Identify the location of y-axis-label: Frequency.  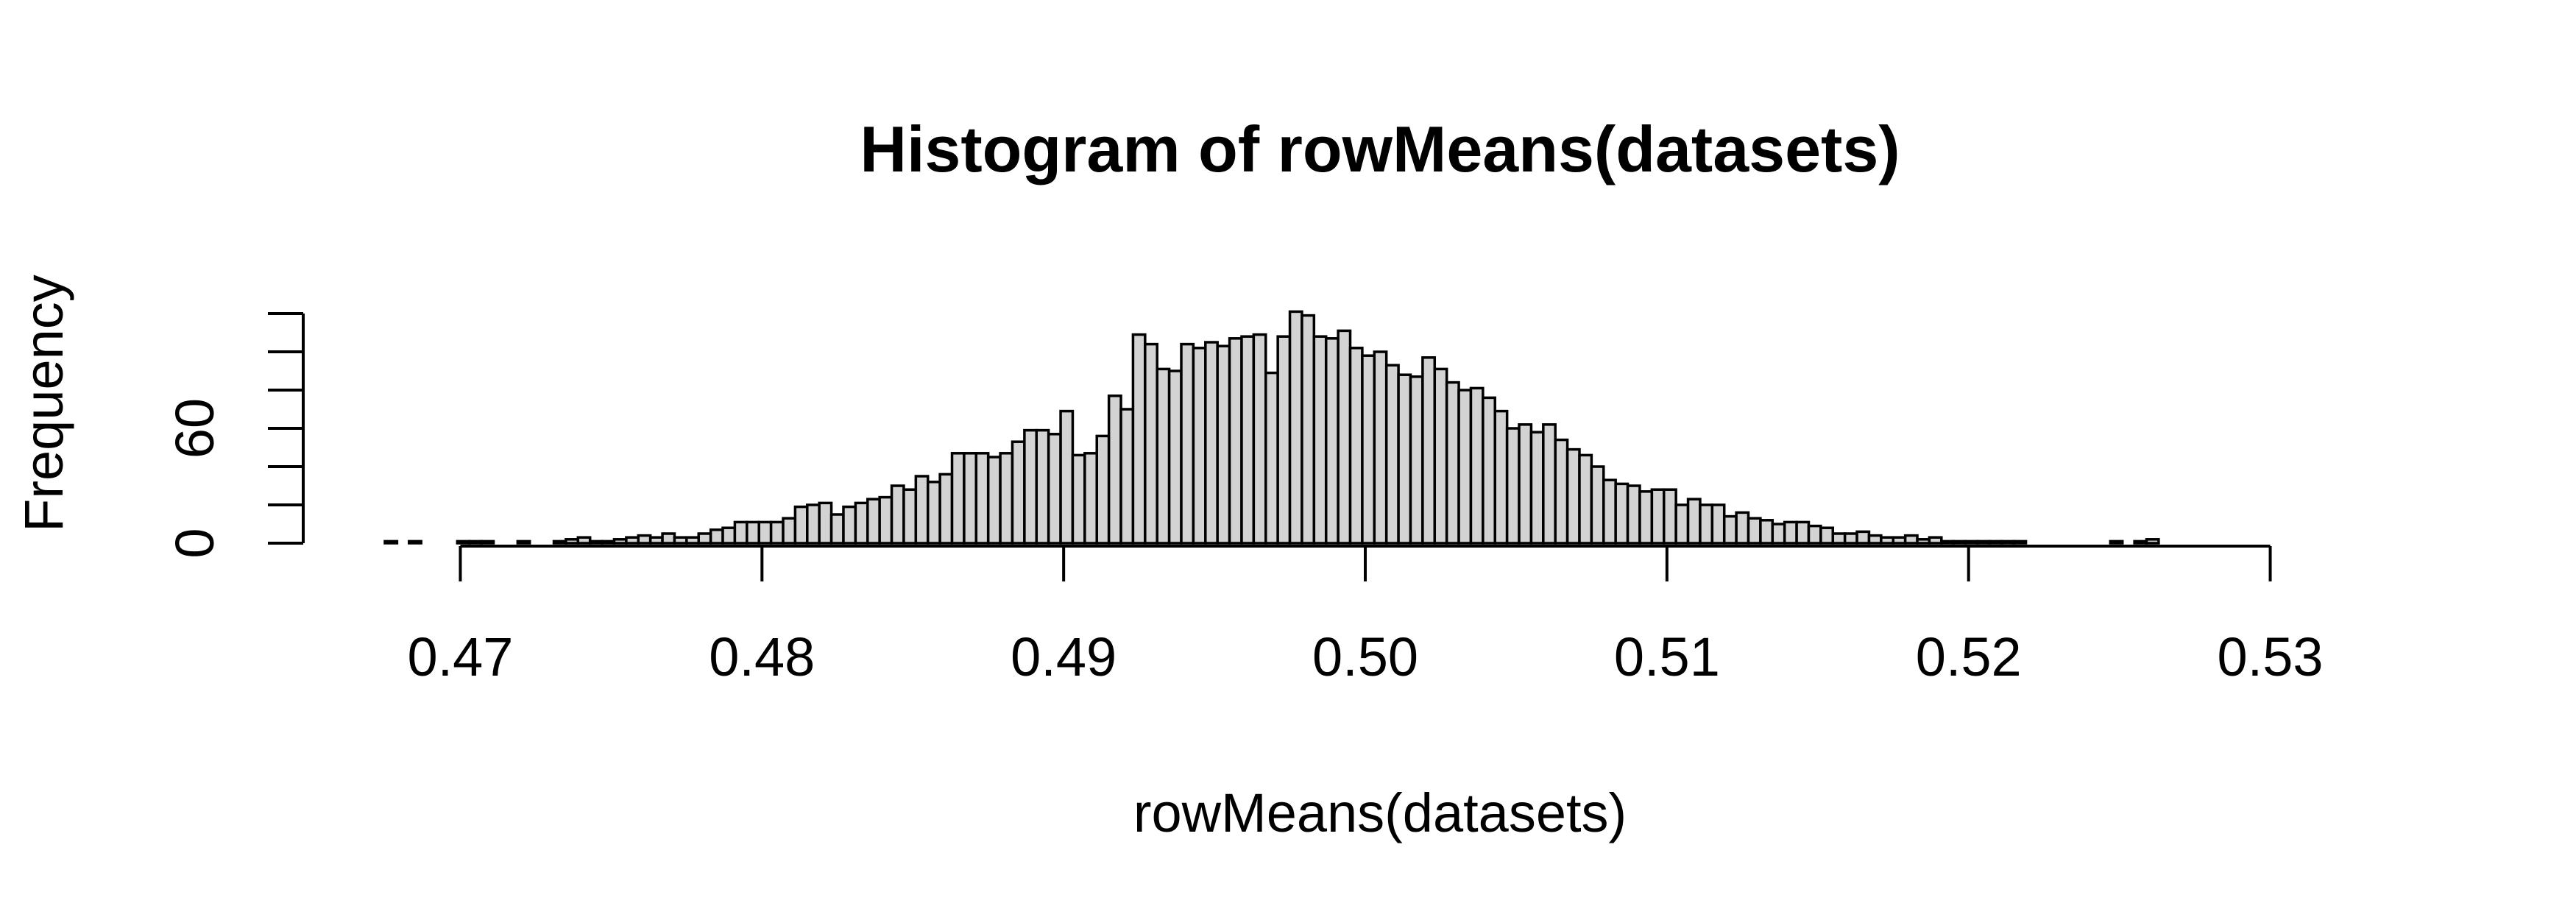
(43, 403).